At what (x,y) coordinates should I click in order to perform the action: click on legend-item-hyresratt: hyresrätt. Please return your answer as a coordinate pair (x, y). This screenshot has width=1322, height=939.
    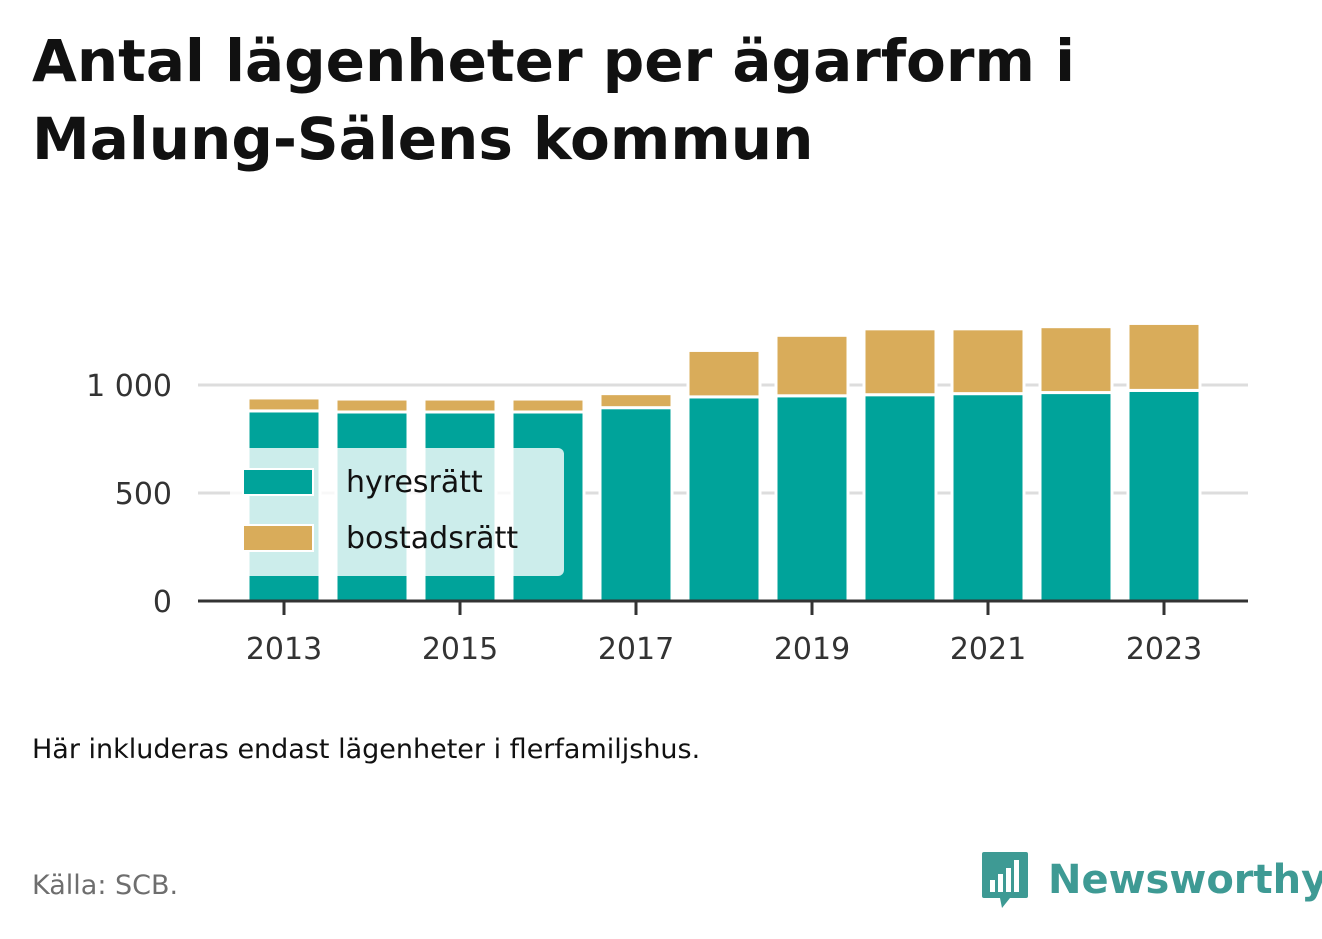
    Looking at the image, I should click on (362, 482).